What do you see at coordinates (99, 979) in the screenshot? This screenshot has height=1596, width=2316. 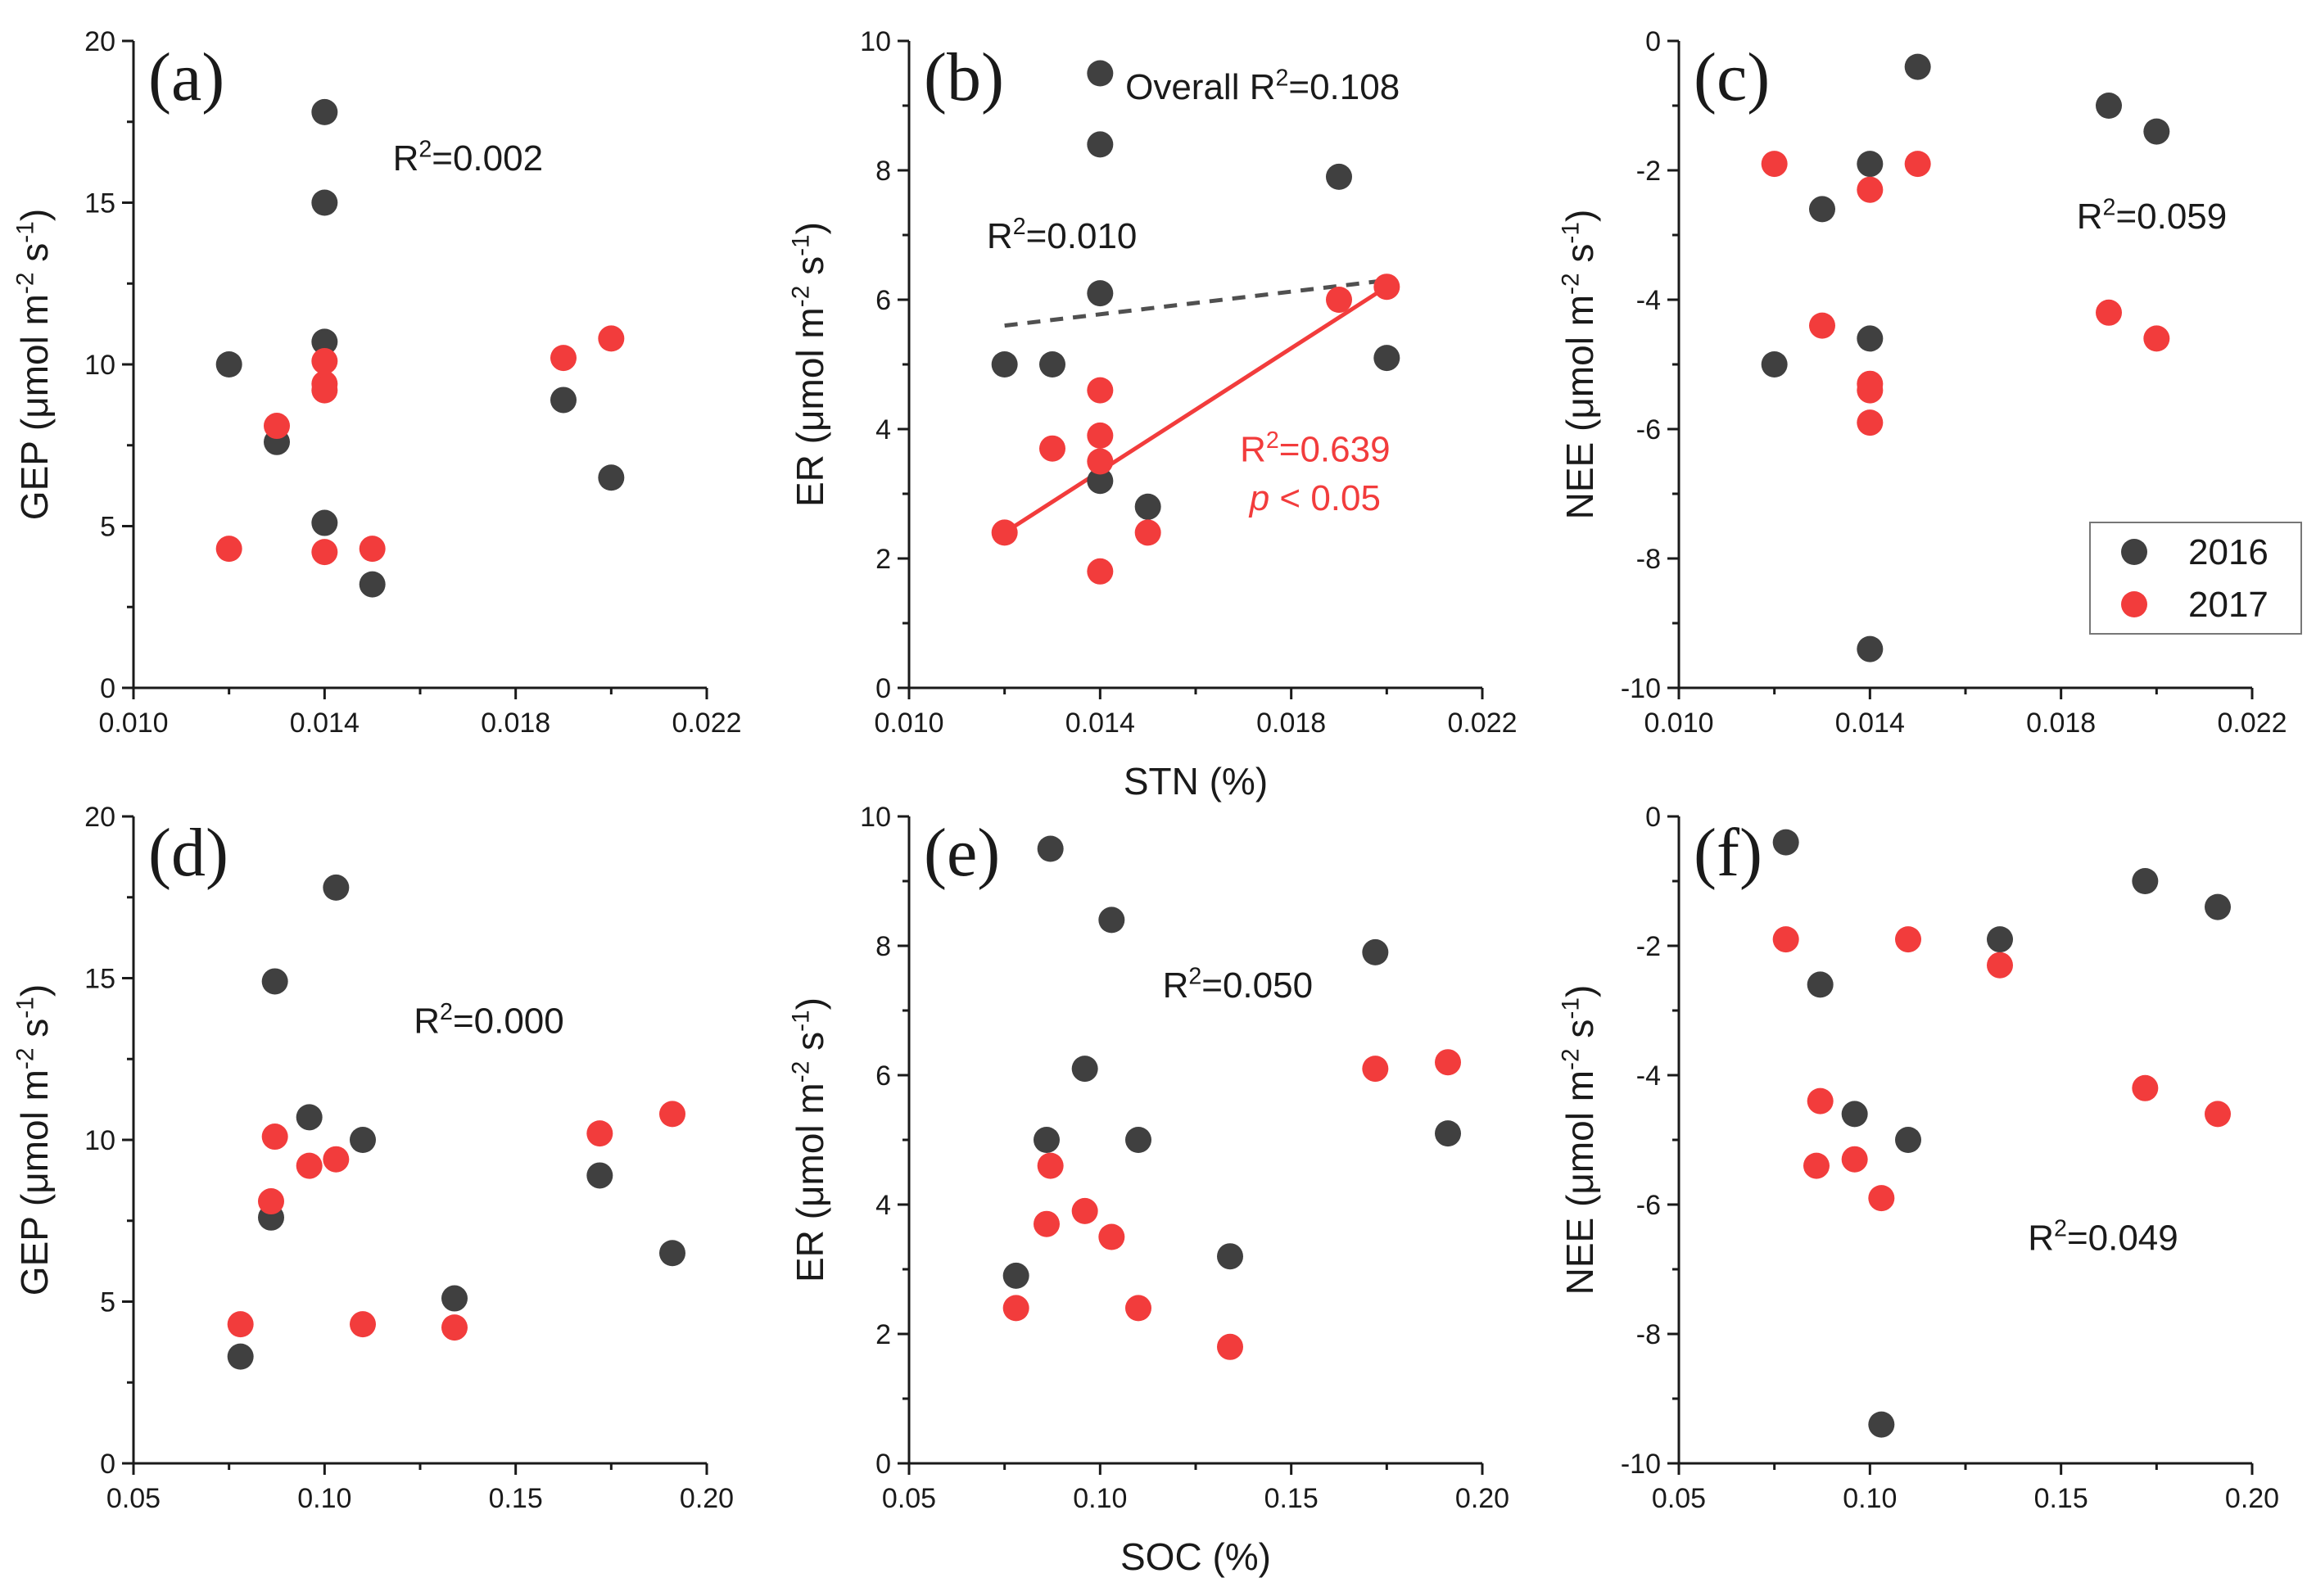 I see `y-tick-label: 15` at bounding box center [99, 979].